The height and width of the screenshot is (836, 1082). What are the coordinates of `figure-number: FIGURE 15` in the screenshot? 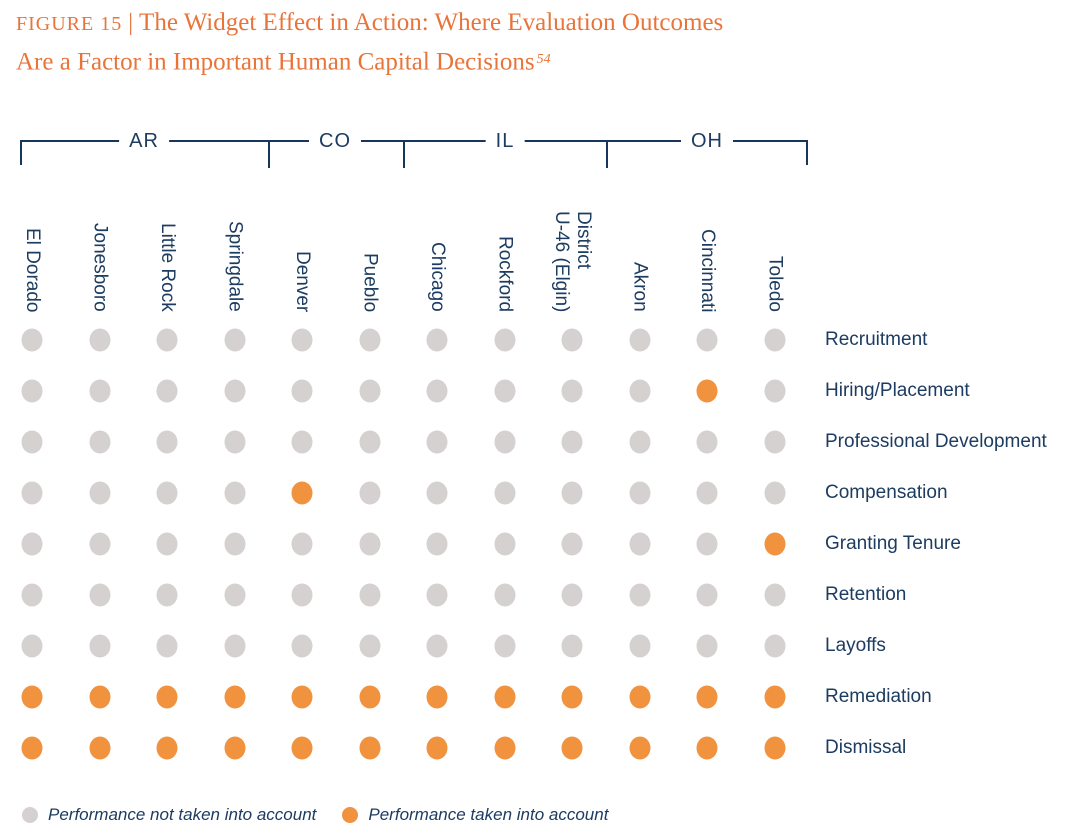 It's located at (69, 24).